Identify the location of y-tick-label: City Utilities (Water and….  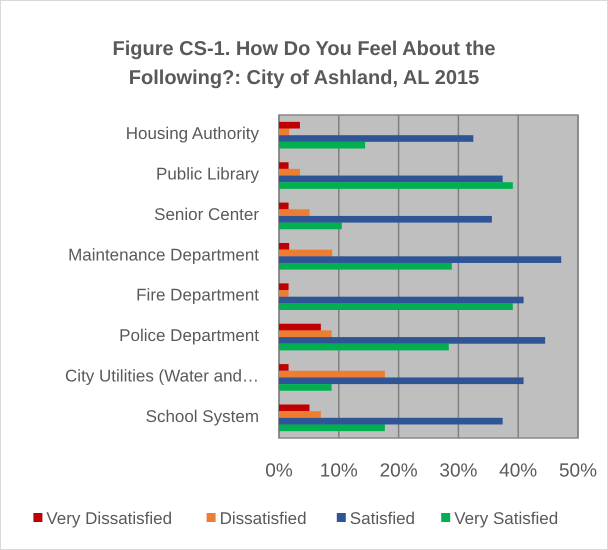
(162, 376).